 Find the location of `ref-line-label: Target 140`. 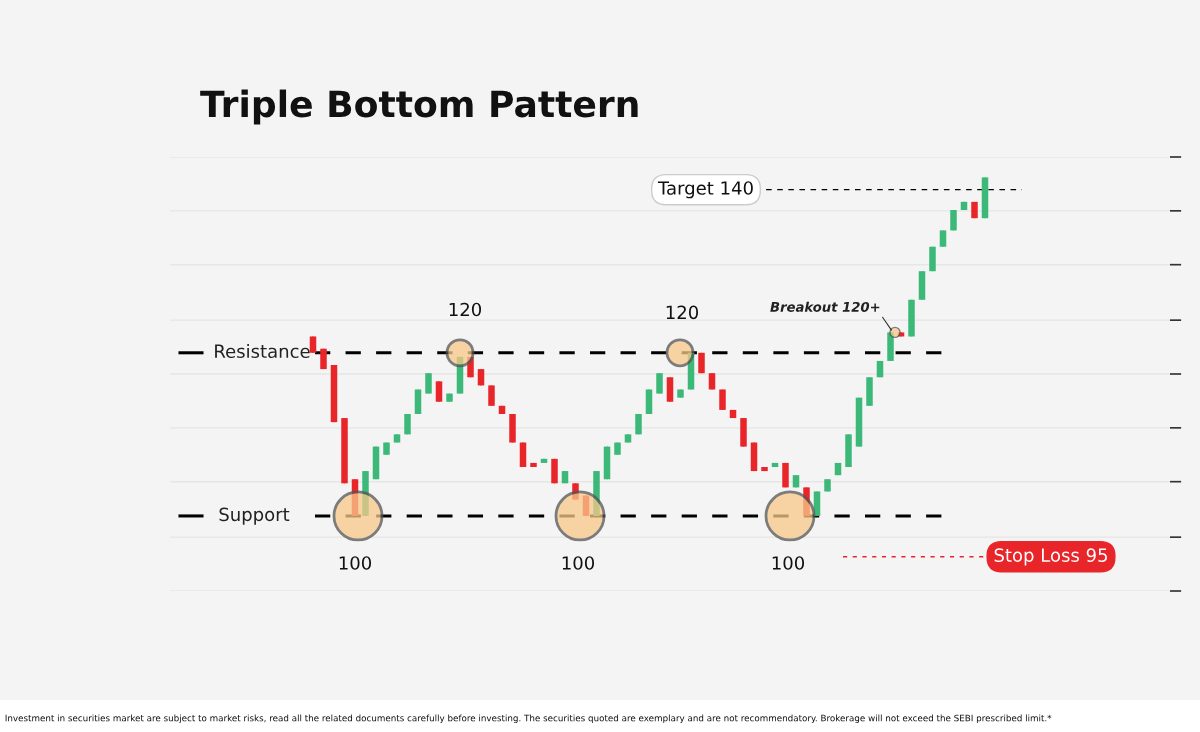

ref-line-label: Target 140 is located at coordinates (705, 190).